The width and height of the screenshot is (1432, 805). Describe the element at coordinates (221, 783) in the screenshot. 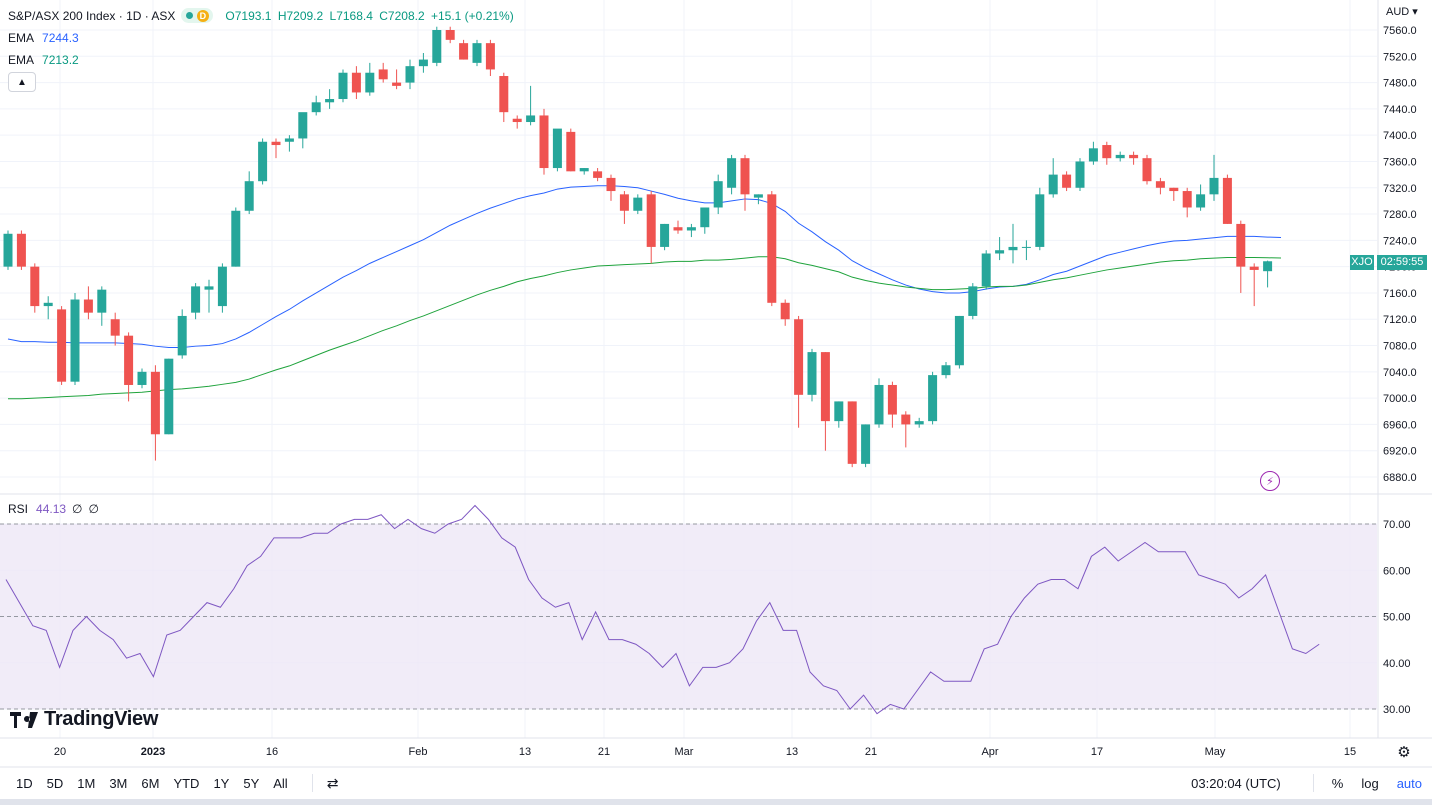

I see `timeframe-1y: 1Y` at that location.